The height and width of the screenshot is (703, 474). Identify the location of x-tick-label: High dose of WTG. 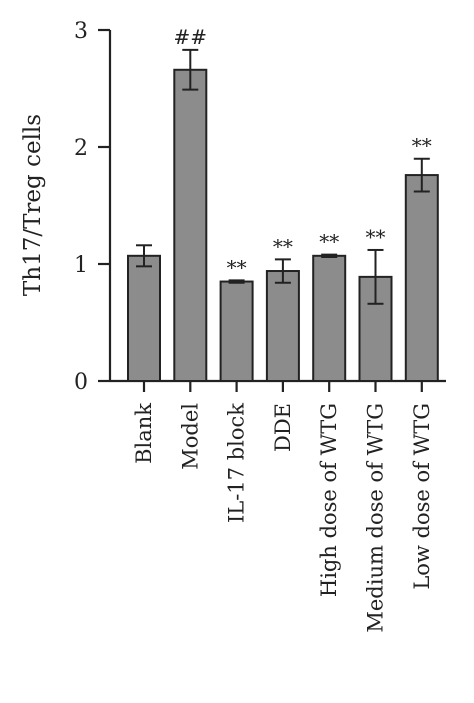
(329, 500).